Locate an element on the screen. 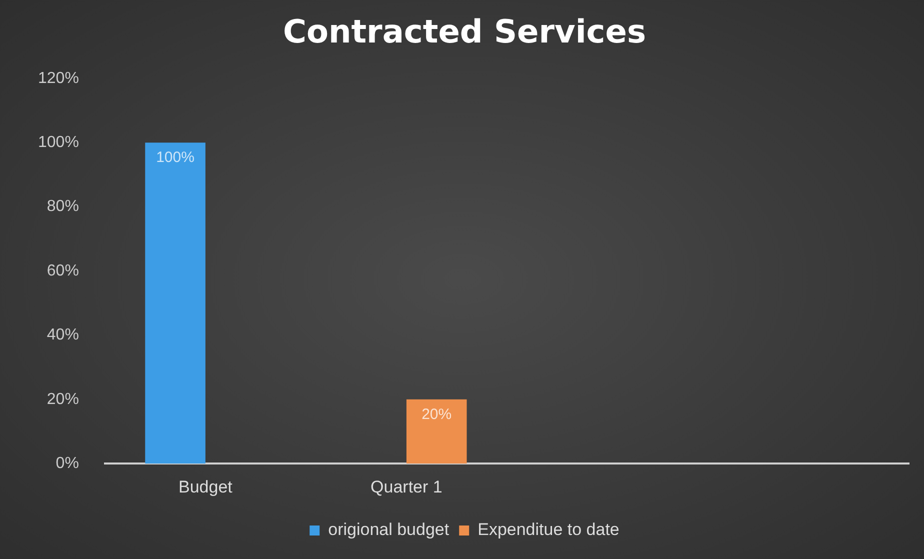 This screenshot has width=924, height=559. y-tick-label: 120% is located at coordinates (58, 78).